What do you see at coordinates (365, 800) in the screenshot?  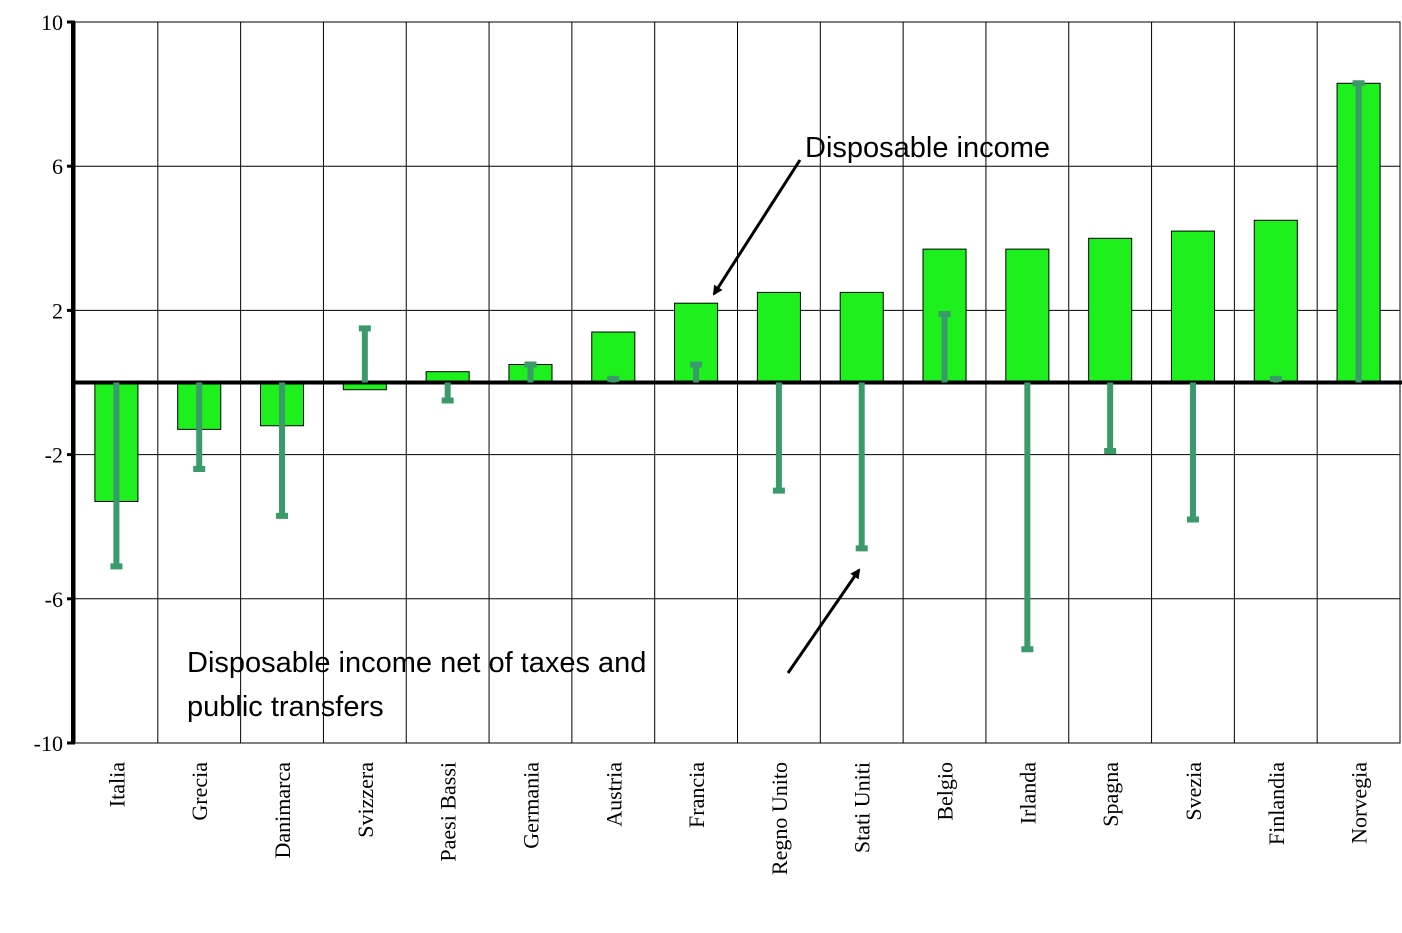 I see `x-tick-label: Svizzera` at bounding box center [365, 800].